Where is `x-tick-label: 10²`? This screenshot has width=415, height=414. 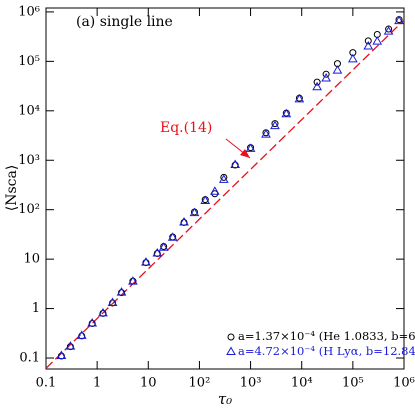 x-tick-label: 10² is located at coordinates (200, 383).